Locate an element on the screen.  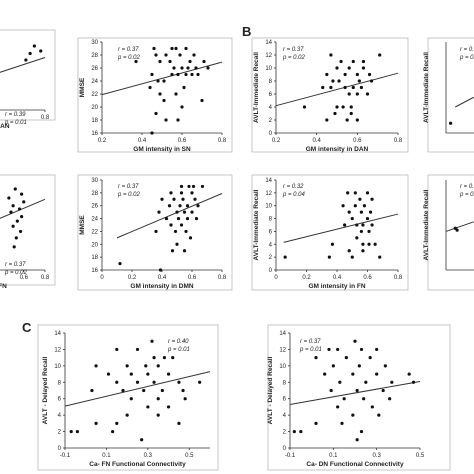
x-tick-label: -0.1 is located at coordinates (290, 456).